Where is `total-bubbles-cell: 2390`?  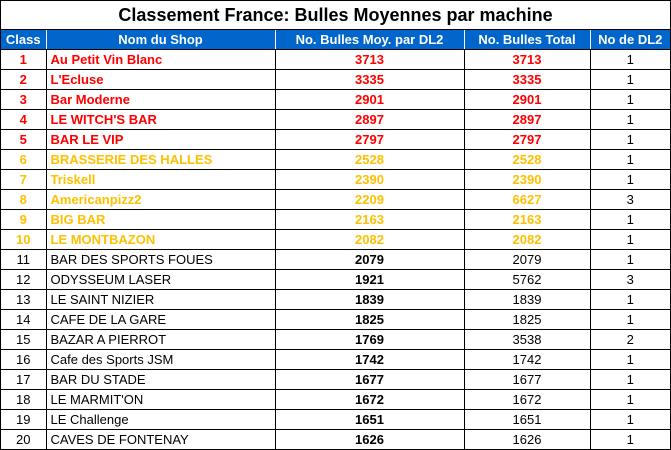 total-bubbles-cell: 2390 is located at coordinates (527, 179).